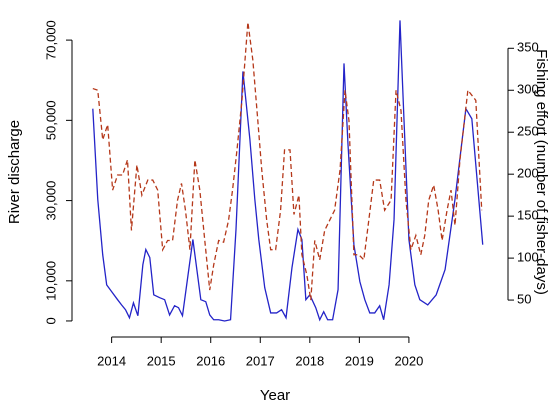 This screenshot has height=406, width=550. I want to click on y2-tick-label: 200, so click(528, 173).